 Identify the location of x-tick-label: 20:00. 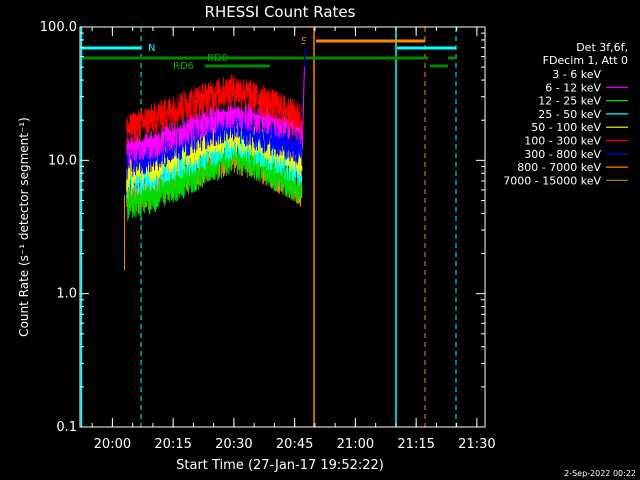
(112, 444).